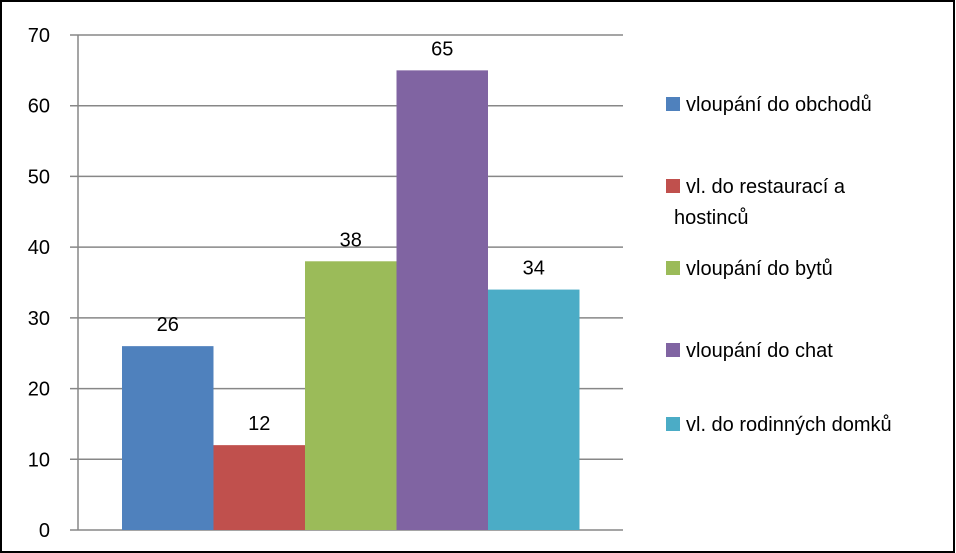 This screenshot has height=553, width=956. What do you see at coordinates (789, 425) in the screenshot?
I see `legend-label: vl. do rodinných domků` at bounding box center [789, 425].